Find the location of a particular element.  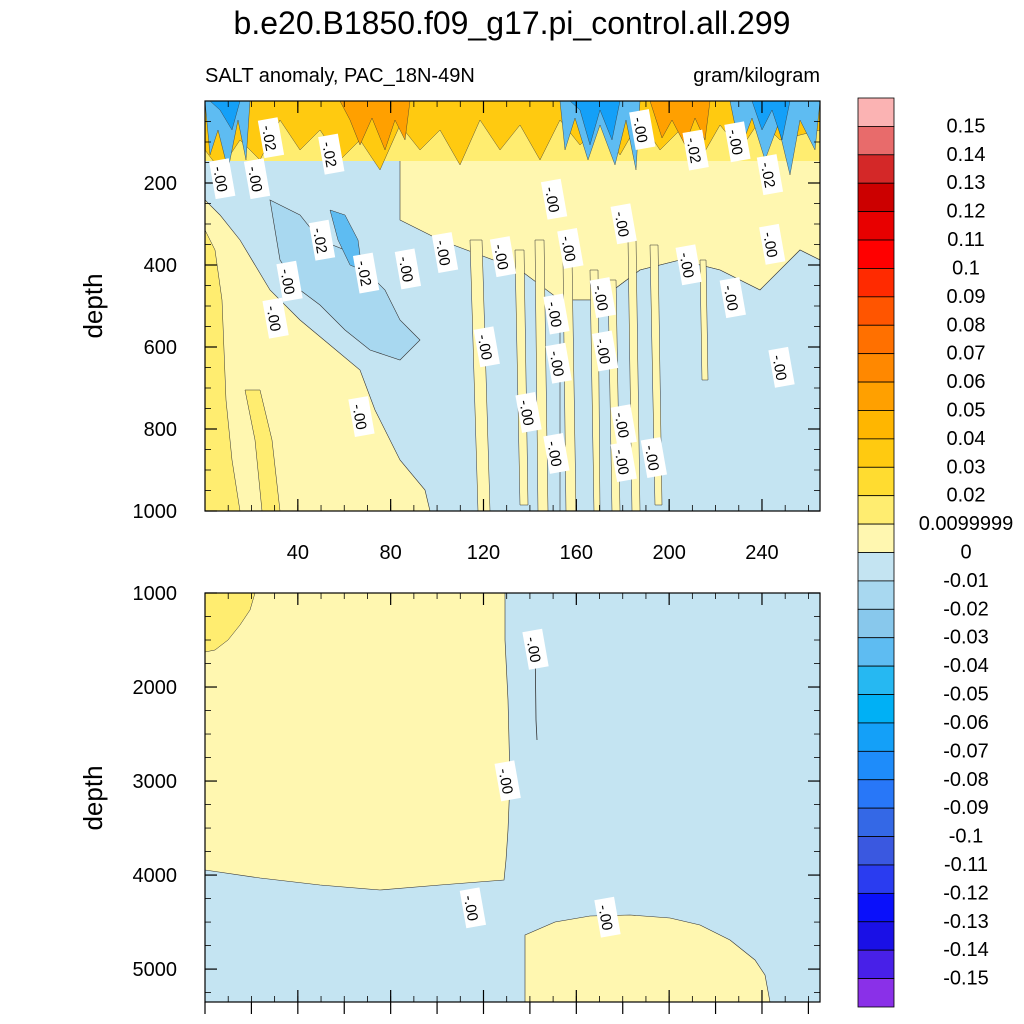

colorbar-label: 0.11 is located at coordinates (965, 240).